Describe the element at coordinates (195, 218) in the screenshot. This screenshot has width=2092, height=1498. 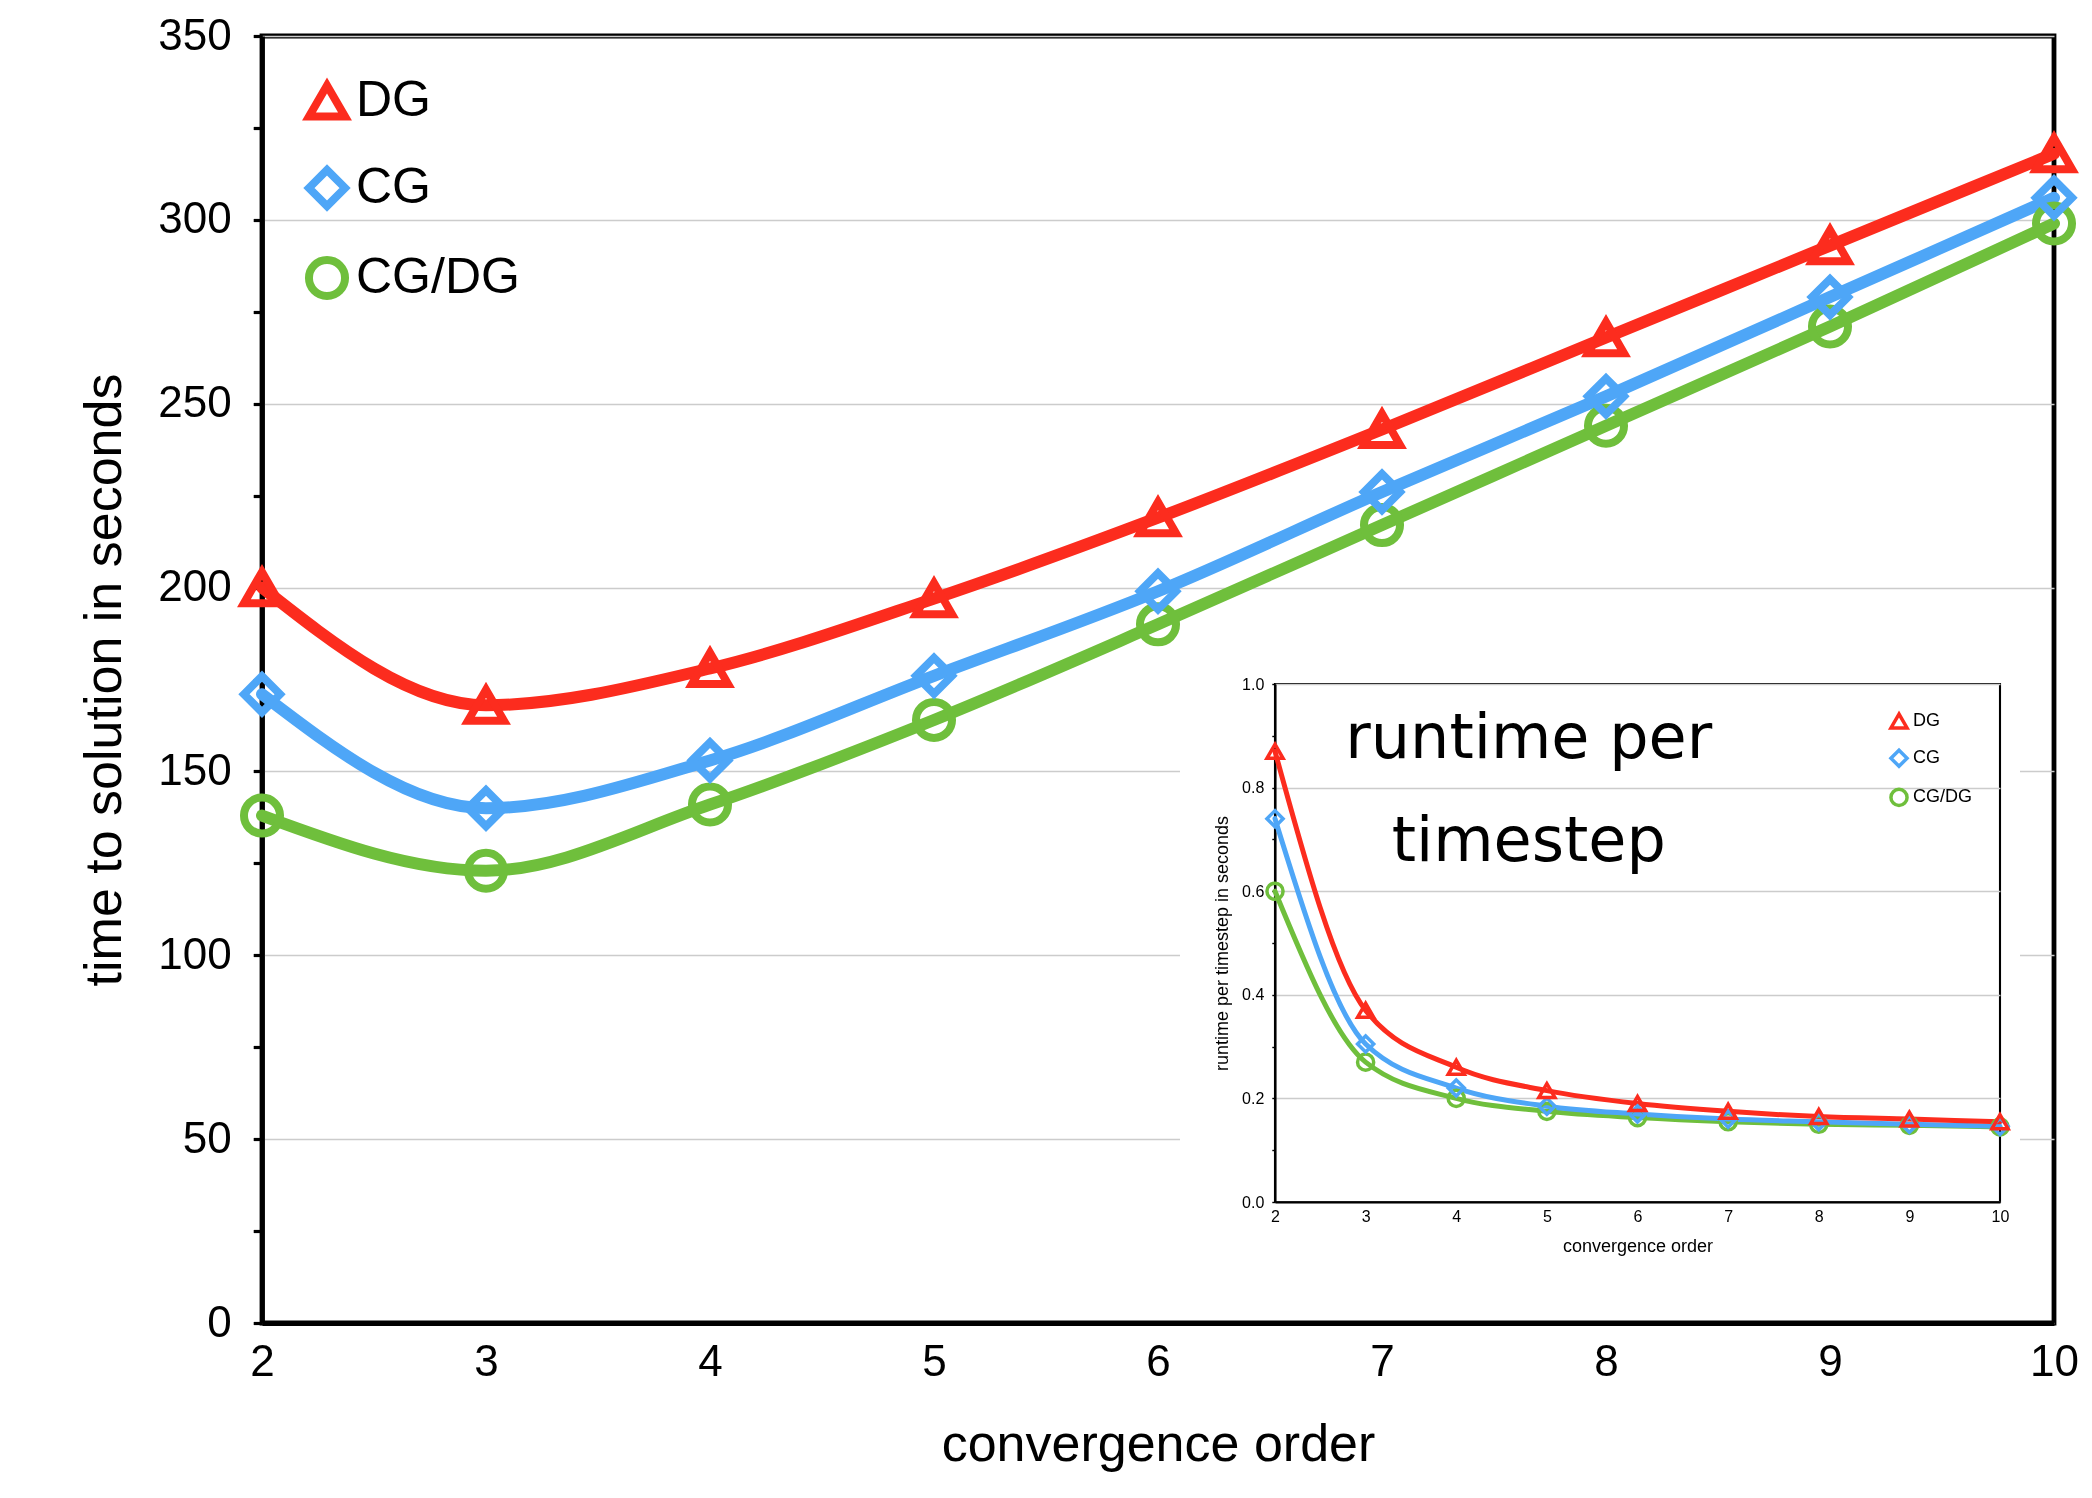
I see `y-tick-label: 300` at that location.